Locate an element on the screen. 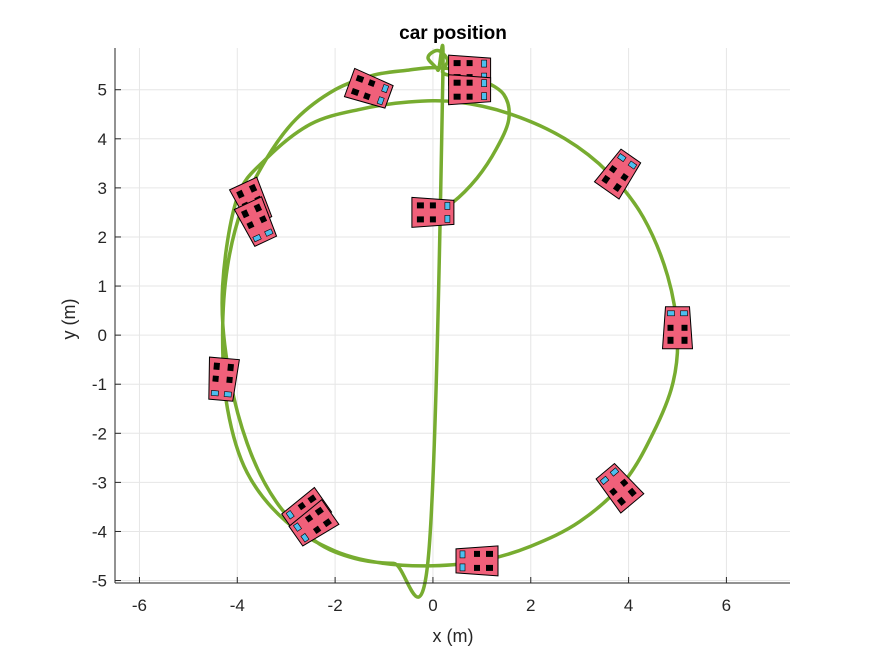  y-tick-label: 1 is located at coordinates (102, 286).